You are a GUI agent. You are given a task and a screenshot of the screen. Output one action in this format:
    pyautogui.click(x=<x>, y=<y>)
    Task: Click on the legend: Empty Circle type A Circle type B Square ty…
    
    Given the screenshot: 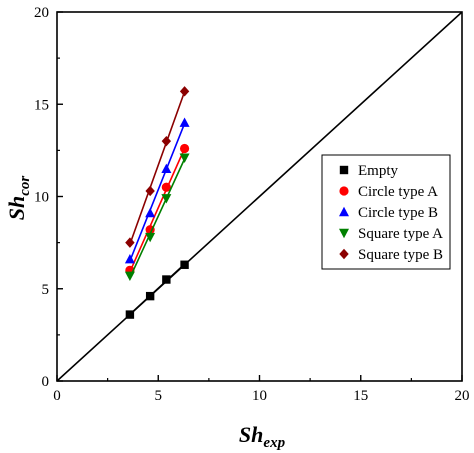 What is the action you would take?
    pyautogui.click(x=386, y=212)
    